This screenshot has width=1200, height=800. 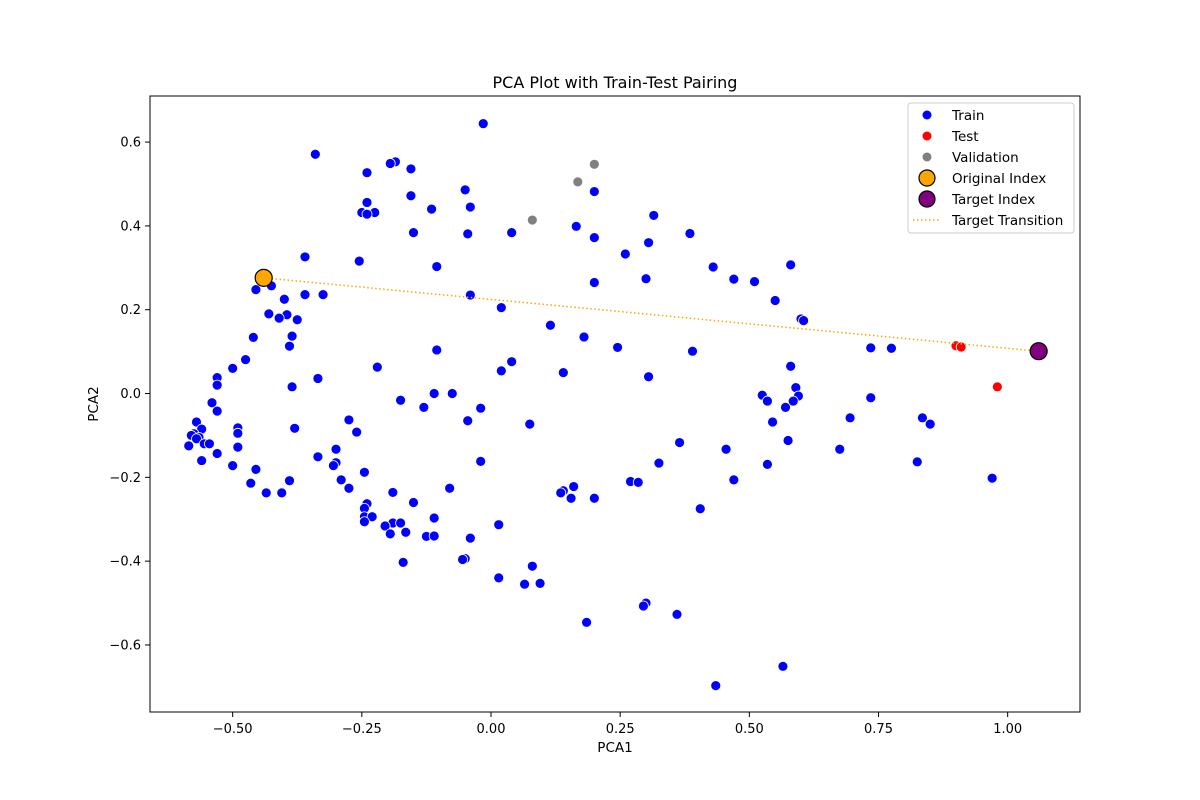 What do you see at coordinates (532, 220) in the screenshot?
I see `validation-point` at bounding box center [532, 220].